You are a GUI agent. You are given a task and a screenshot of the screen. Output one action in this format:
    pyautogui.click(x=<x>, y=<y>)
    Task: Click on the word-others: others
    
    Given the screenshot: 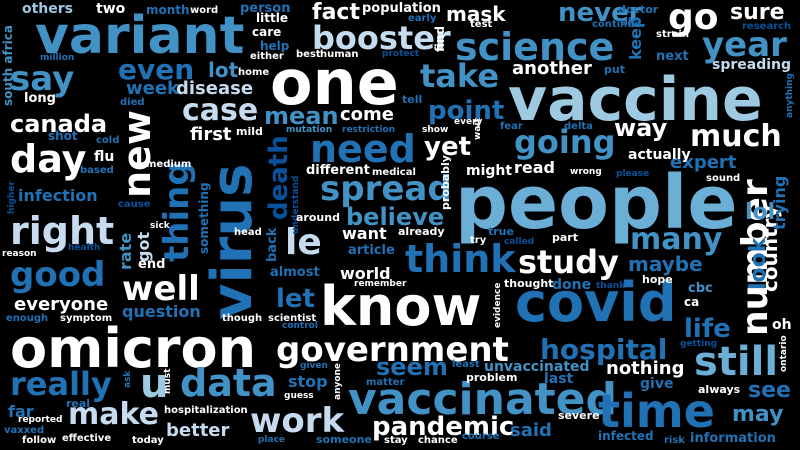 What is the action you would take?
    pyautogui.click(x=48, y=9)
    